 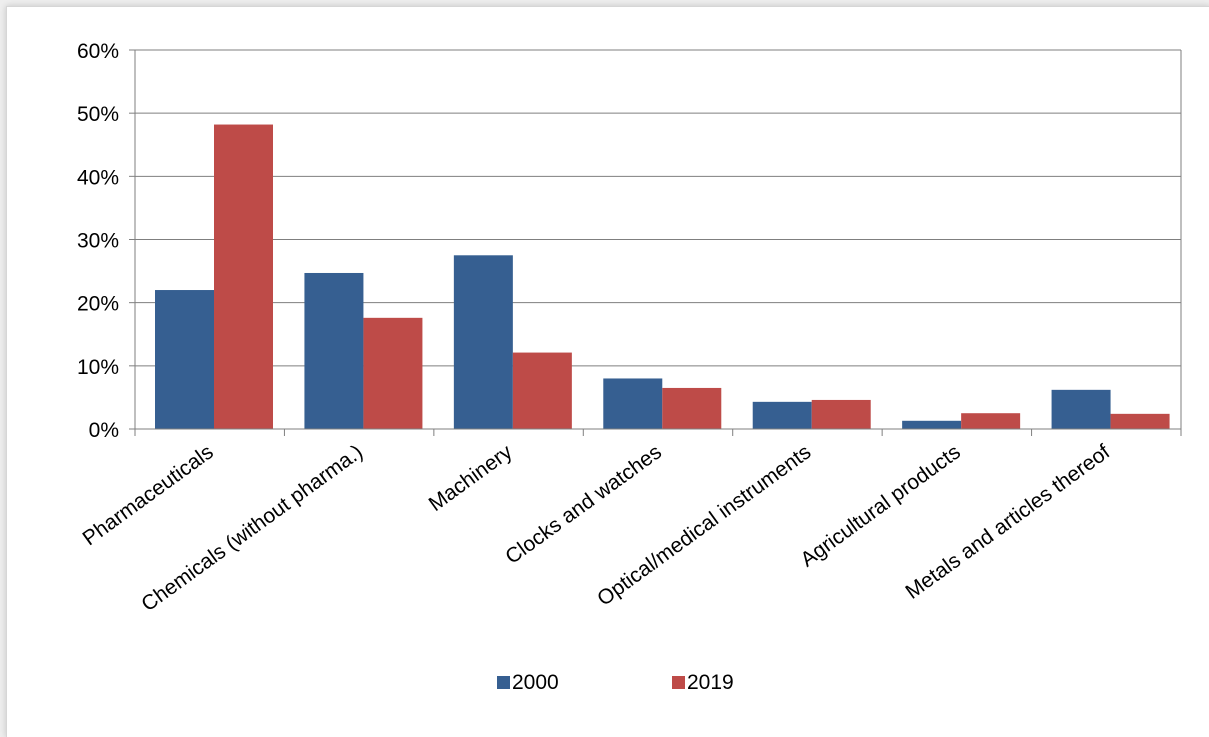 What do you see at coordinates (880, 505) in the screenshot?
I see `x-category-label: Agricultural products` at bounding box center [880, 505].